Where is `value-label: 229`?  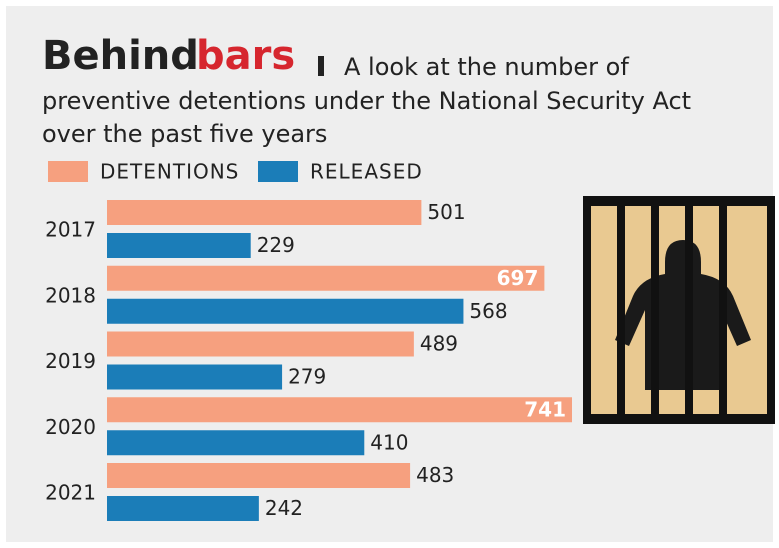
value-label: 229 is located at coordinates (276, 245).